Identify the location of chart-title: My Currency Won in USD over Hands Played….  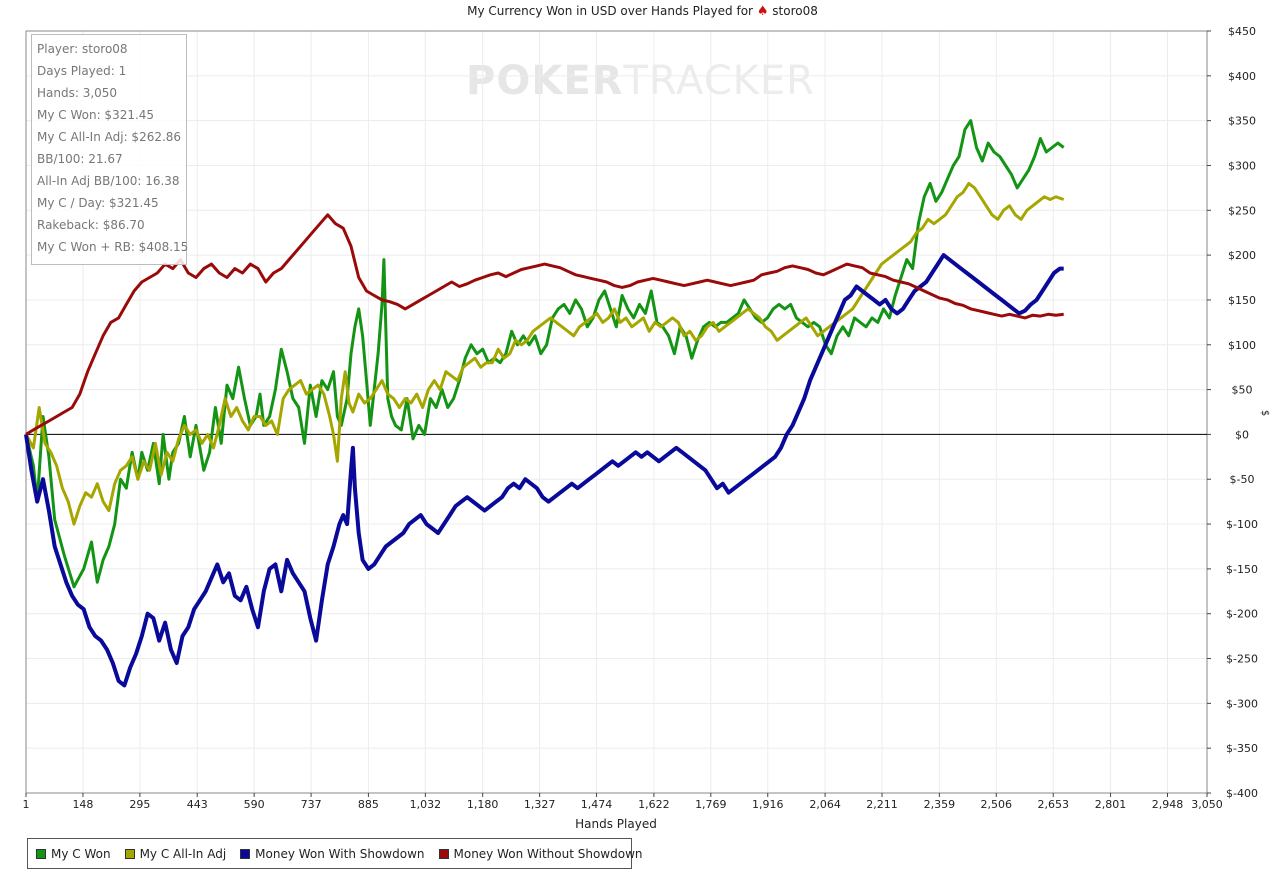
(642, 11).